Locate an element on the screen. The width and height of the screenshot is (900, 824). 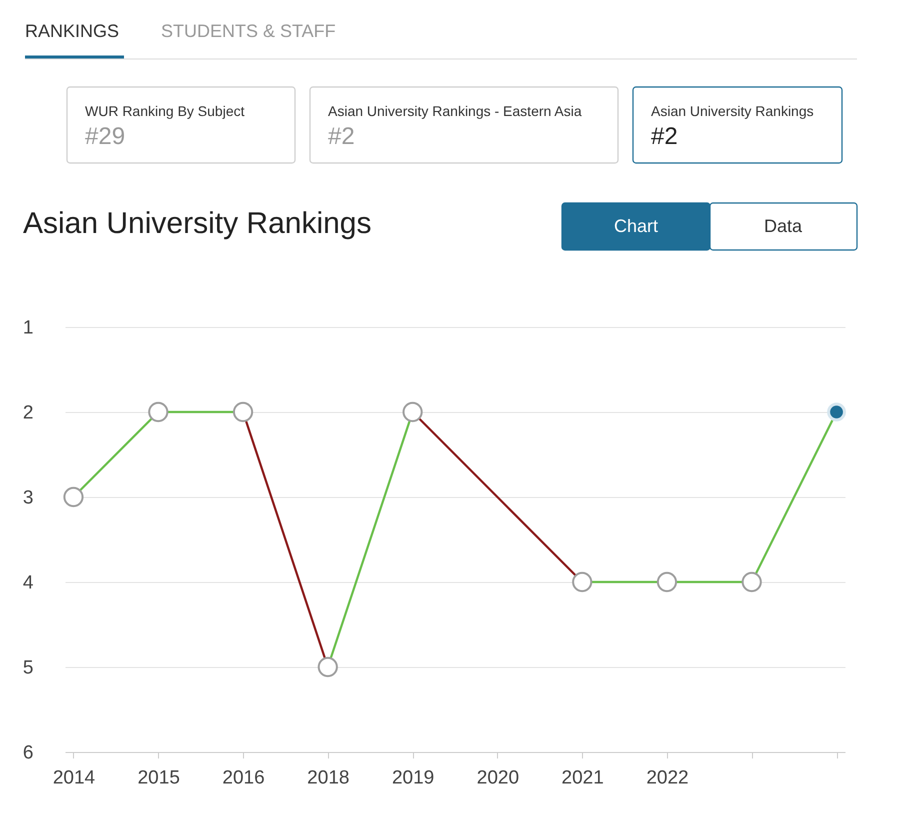
text: Chart is located at coordinates (636, 226).